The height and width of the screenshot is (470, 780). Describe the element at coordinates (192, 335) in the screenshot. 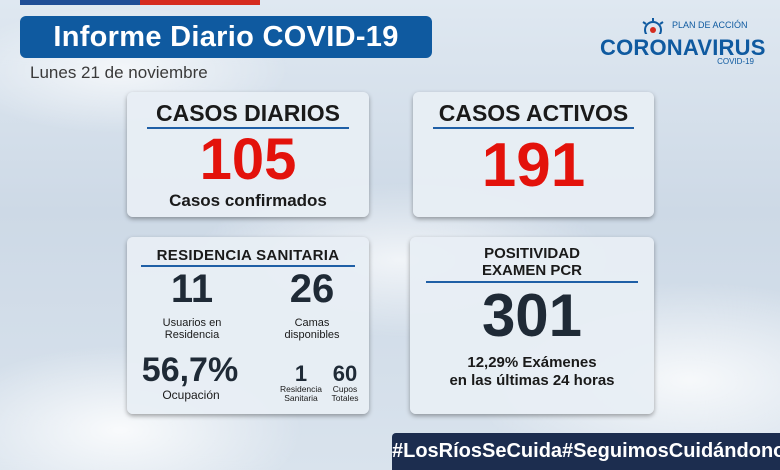

I see `usuarios-label-line2: Residencia` at that location.